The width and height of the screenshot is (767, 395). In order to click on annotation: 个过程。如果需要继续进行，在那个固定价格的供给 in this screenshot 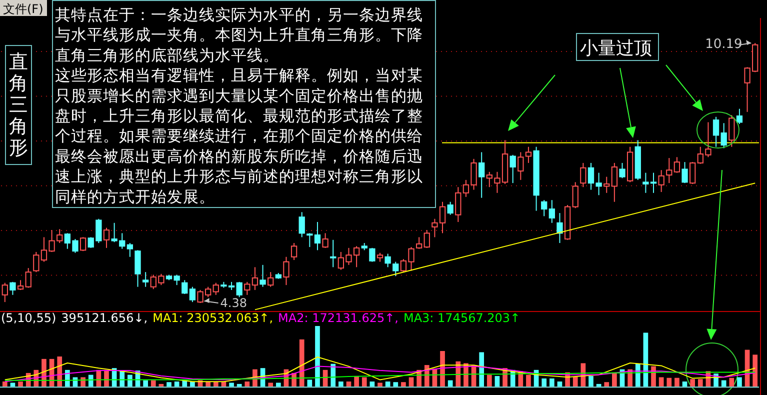, I will do `click(239, 136)`.